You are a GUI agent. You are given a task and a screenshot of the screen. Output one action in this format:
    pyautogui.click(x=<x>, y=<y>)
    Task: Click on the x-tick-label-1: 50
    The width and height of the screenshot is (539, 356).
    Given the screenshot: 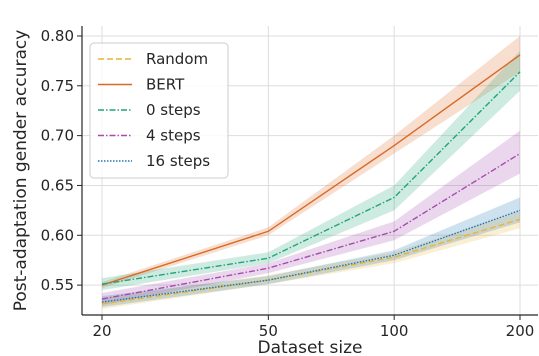 What is the action you would take?
    pyautogui.click(x=268, y=331)
    